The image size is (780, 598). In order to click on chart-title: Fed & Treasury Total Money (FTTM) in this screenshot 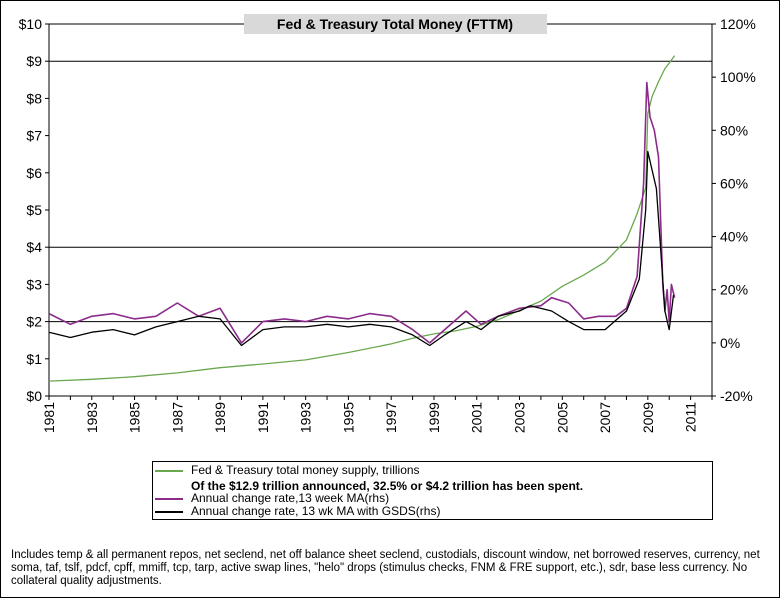, I will do `click(395, 24)`.